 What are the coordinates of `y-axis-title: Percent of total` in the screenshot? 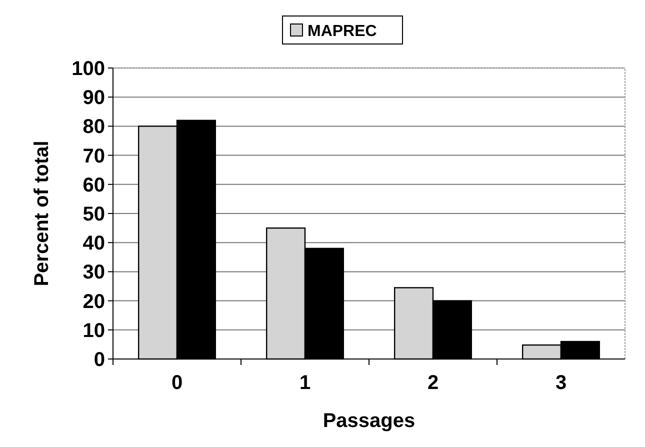 It's located at (42, 213).